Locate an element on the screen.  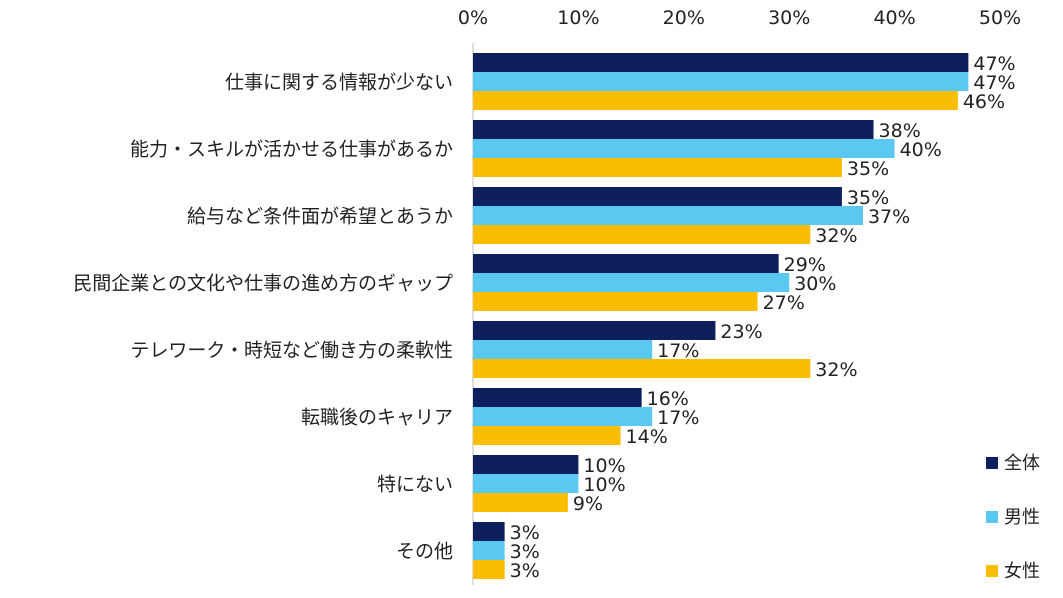
category-label: 民間企業との文化や仕事の進め方のギャップ is located at coordinates (263, 284).